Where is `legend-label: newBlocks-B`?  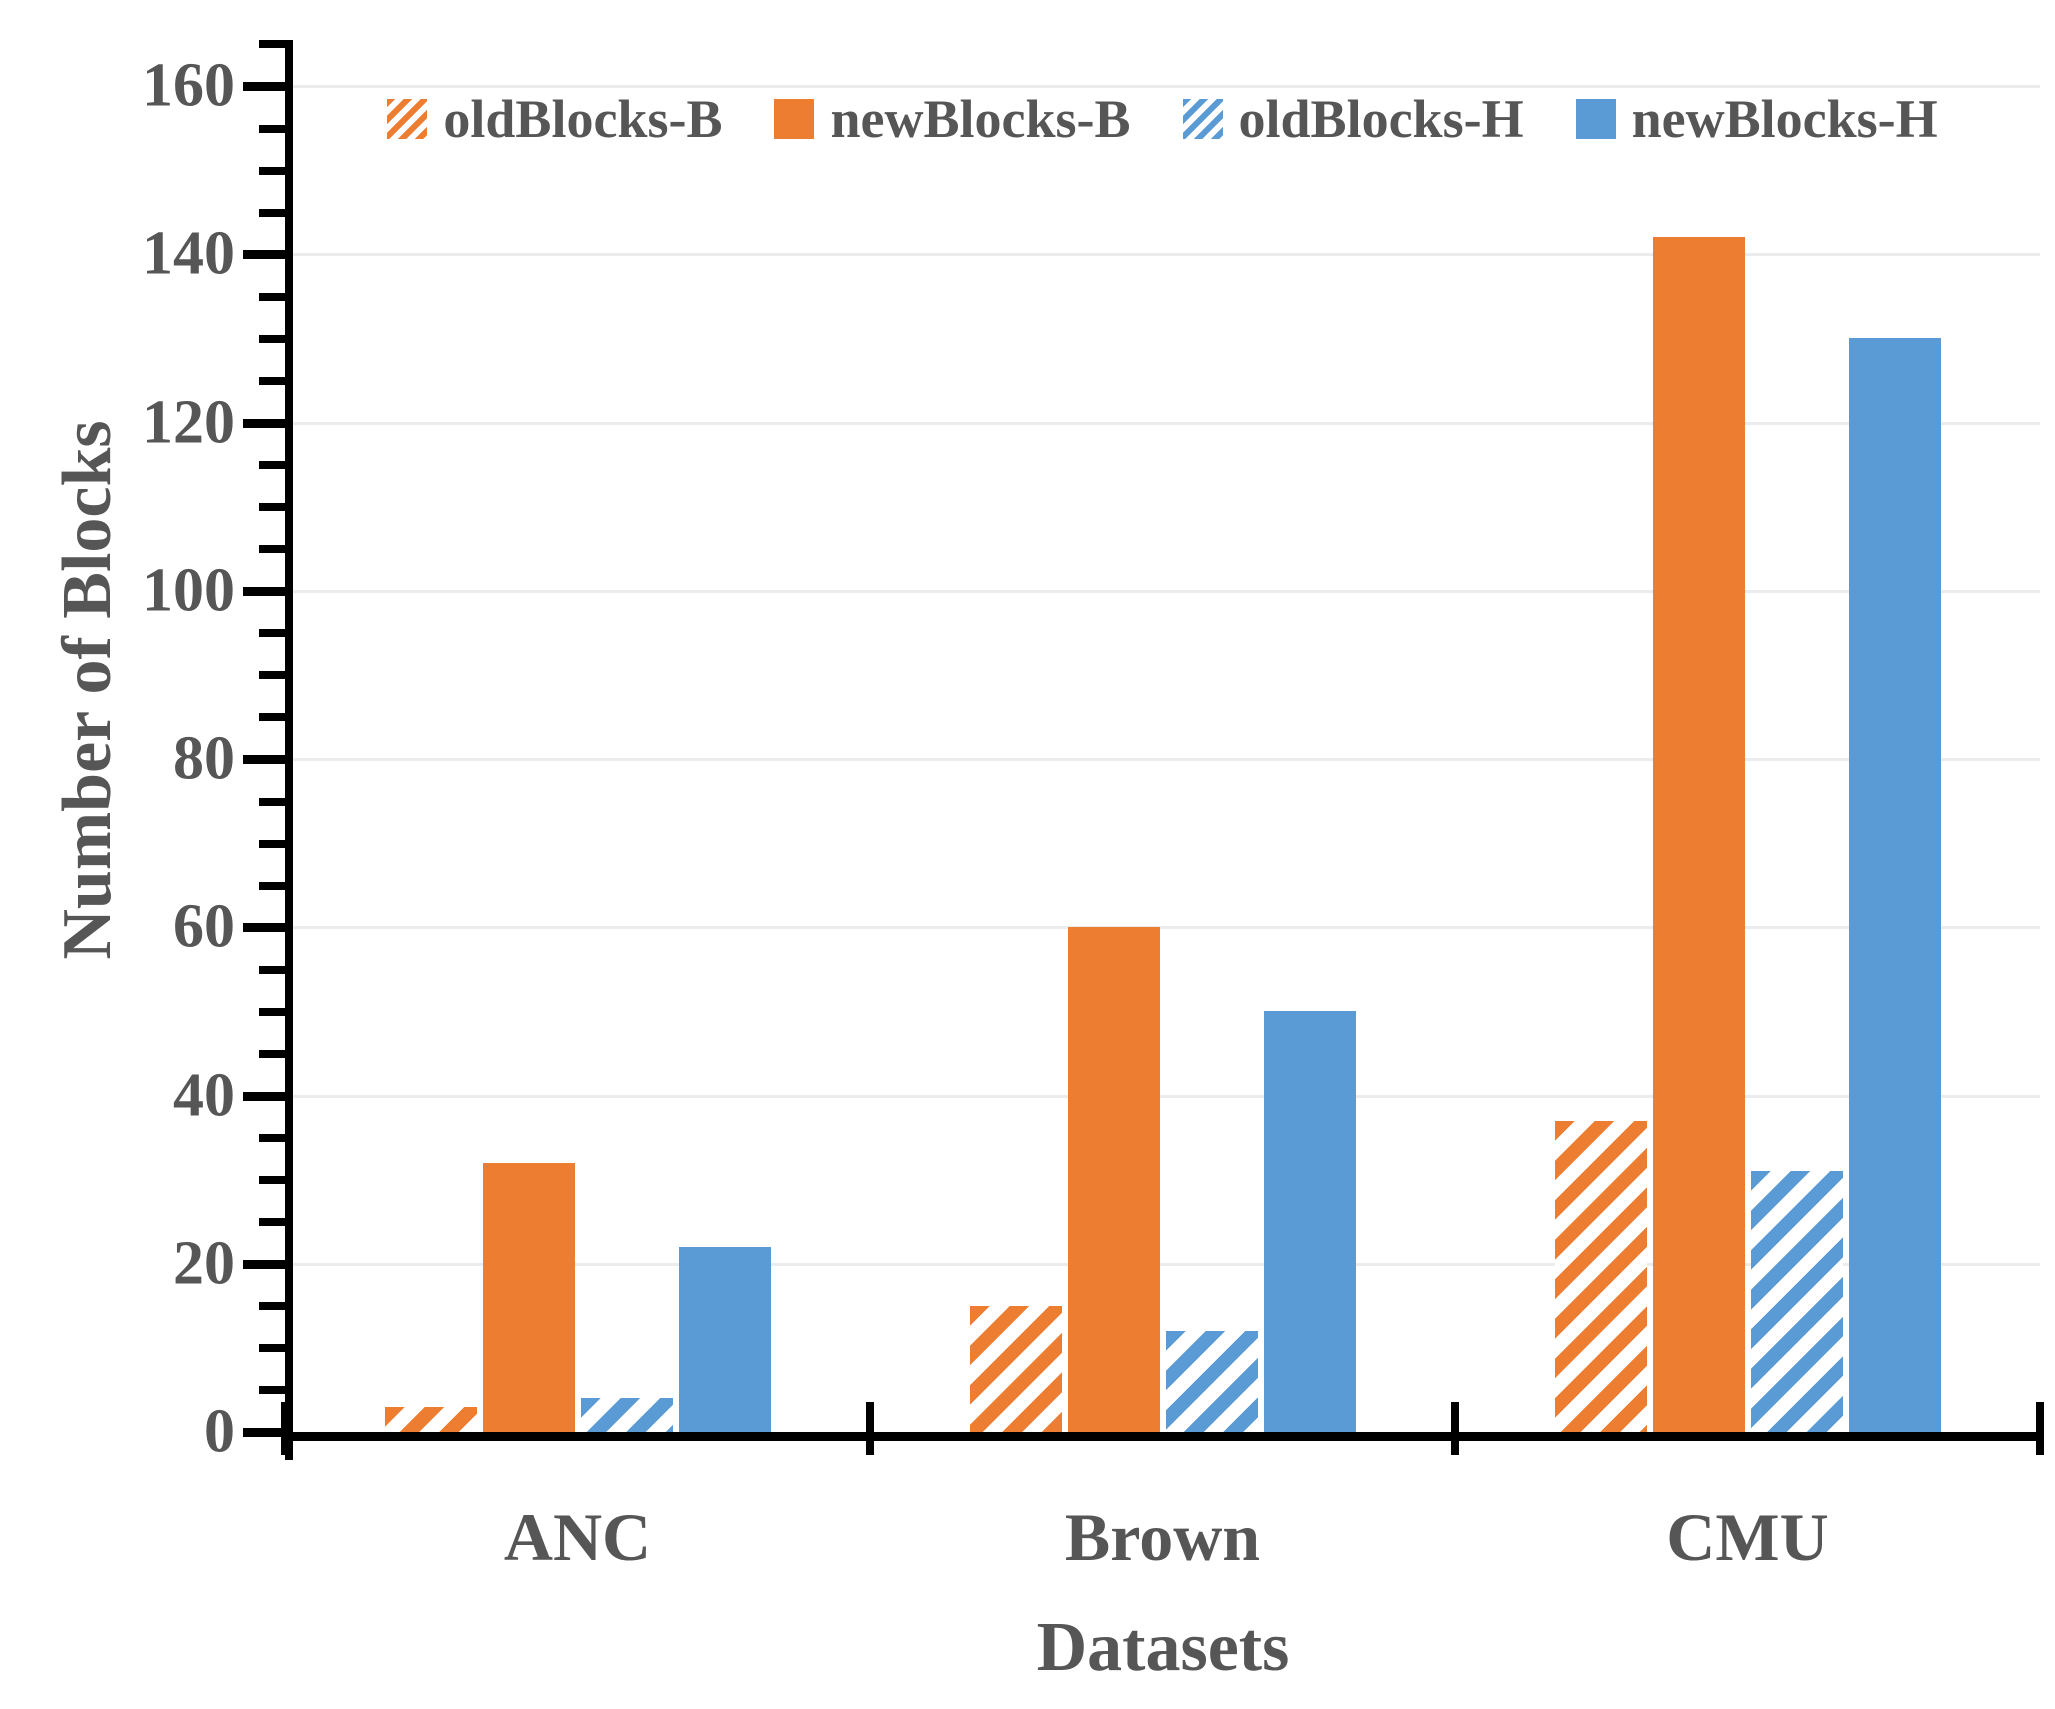
legend-label: newBlocks-B is located at coordinates (980, 119).